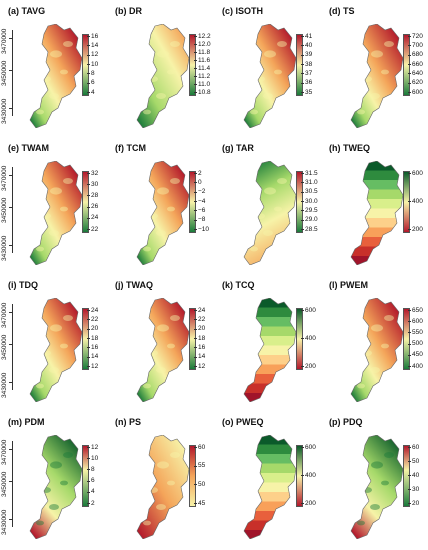 Image resolution: width=428 pixels, height=550 pixels. Describe the element at coordinates (202, 338) in the screenshot. I see `legend-tick-label: 18` at that location.